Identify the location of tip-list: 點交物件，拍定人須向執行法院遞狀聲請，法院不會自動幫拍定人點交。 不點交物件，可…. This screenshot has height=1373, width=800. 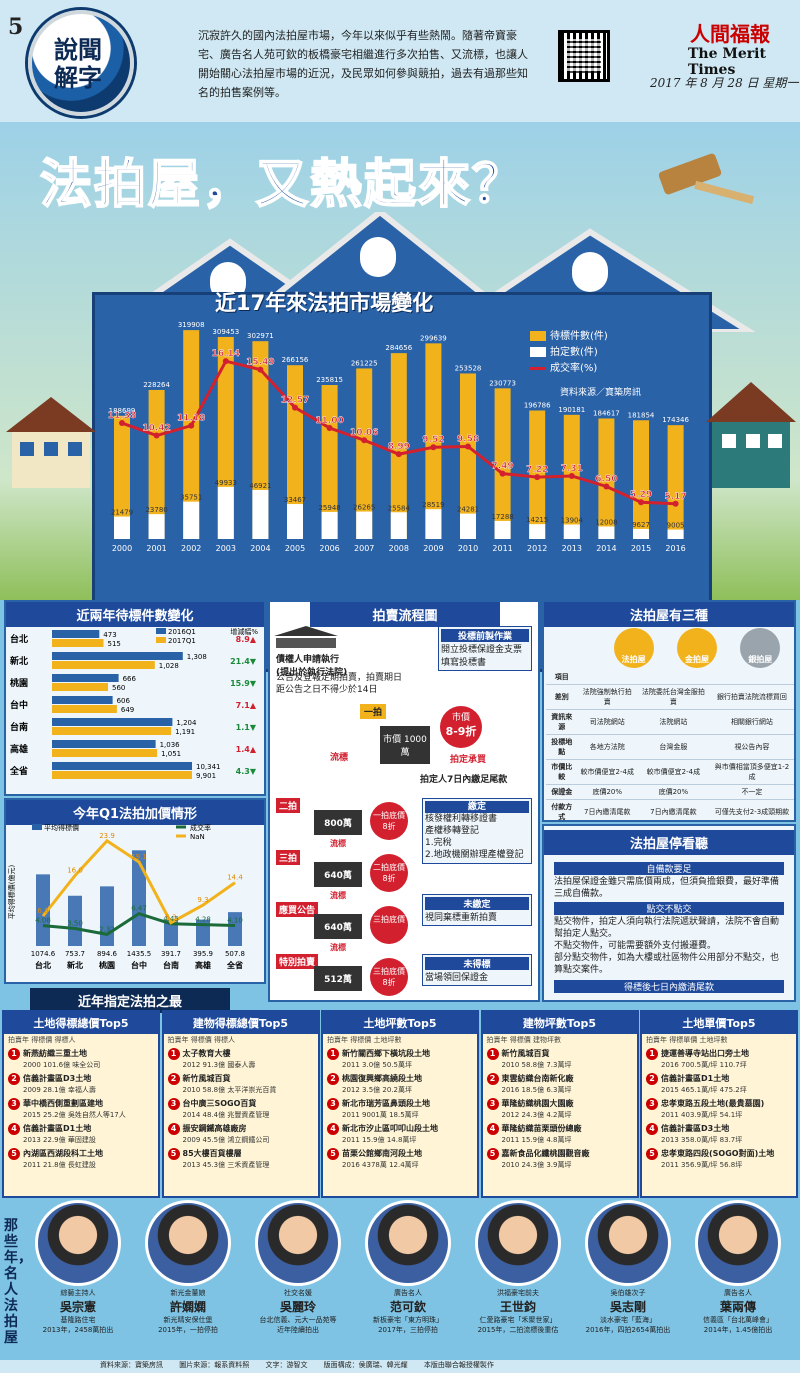
(669, 946).